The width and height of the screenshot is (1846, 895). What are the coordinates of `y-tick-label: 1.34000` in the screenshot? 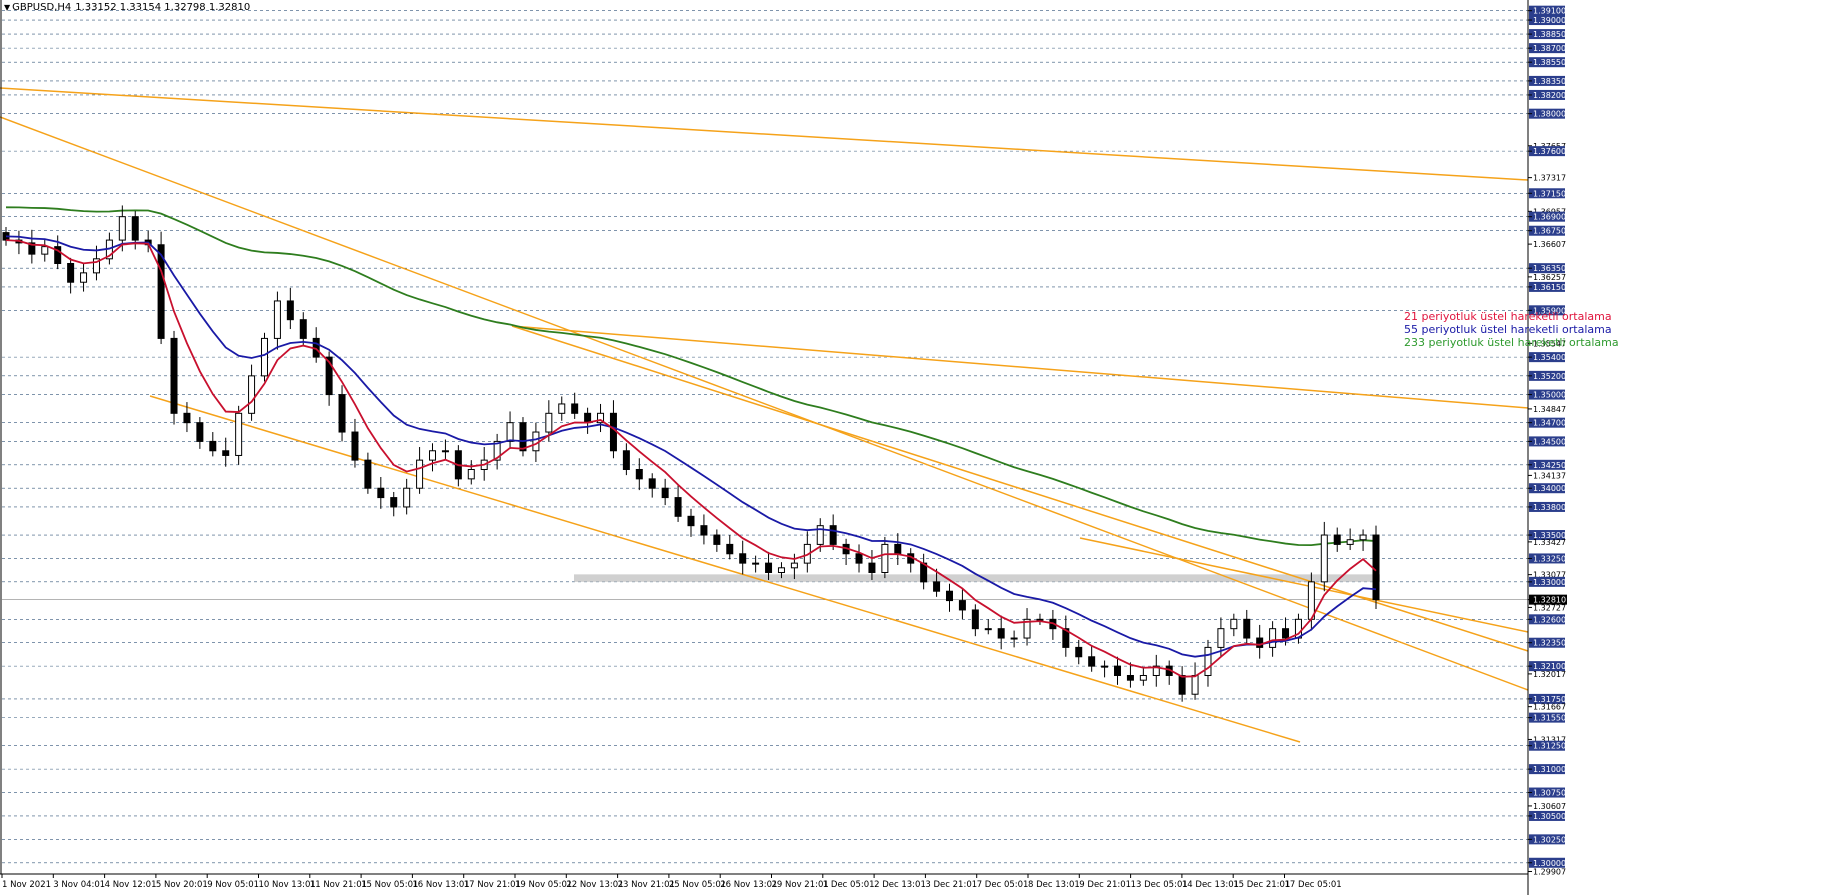 It's located at (1549, 488).